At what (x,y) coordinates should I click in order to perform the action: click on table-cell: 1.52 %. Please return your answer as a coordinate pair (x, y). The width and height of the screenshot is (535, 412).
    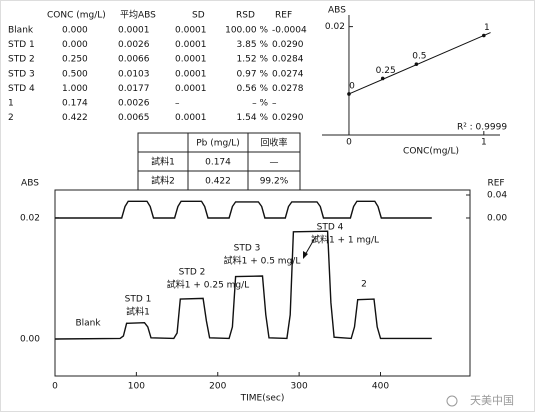
    Looking at the image, I should click on (253, 60).